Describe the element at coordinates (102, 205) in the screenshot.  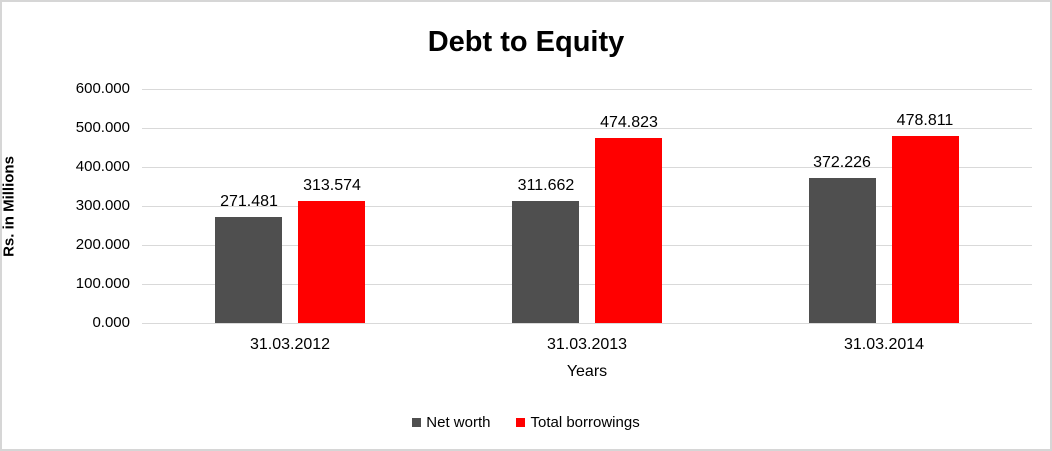
I see `y-tick-label: 300.000` at that location.